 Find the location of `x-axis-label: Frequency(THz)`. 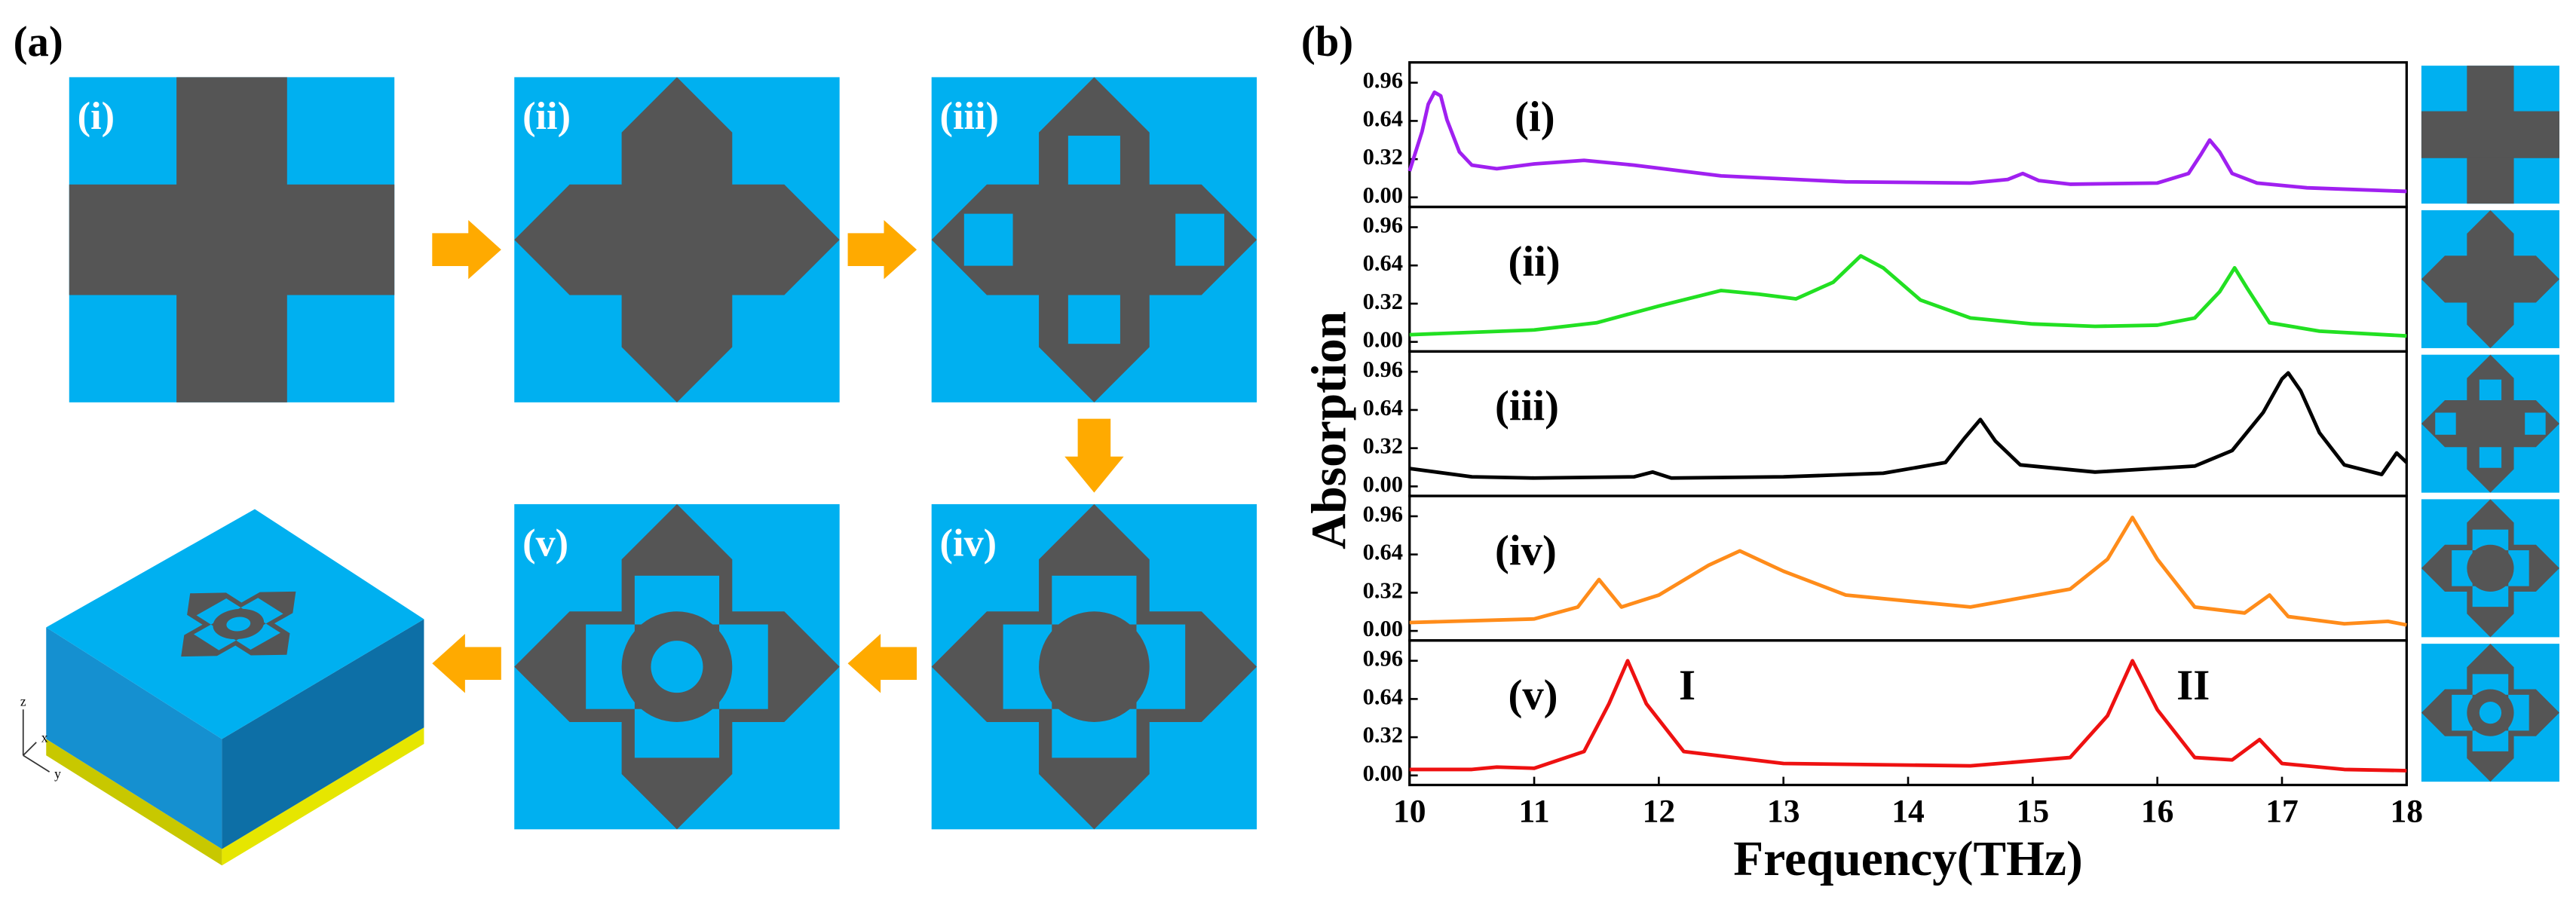

x-axis-label: Frequency(THz) is located at coordinates (1907, 859).